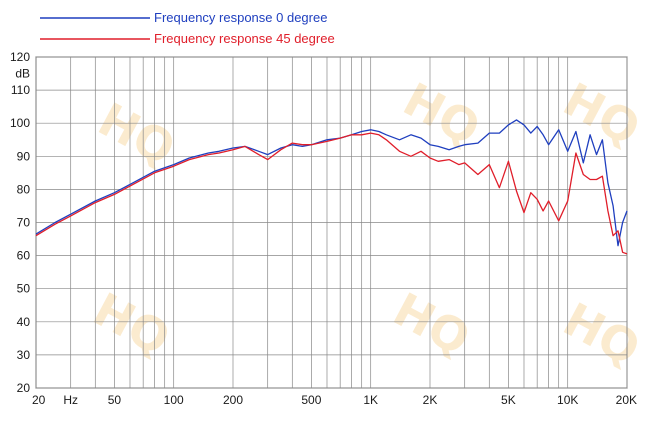 Image resolution: width=650 pixels, height=425 pixels. Describe the element at coordinates (244, 38) in the screenshot. I see `legend-label-45-degree: Frequency response 45 degree` at that location.